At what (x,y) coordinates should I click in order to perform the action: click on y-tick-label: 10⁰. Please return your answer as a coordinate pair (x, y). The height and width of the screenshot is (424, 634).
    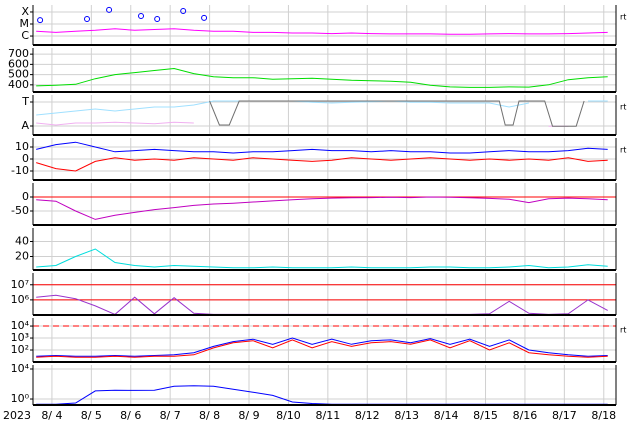
    Looking at the image, I should click on (20, 398).